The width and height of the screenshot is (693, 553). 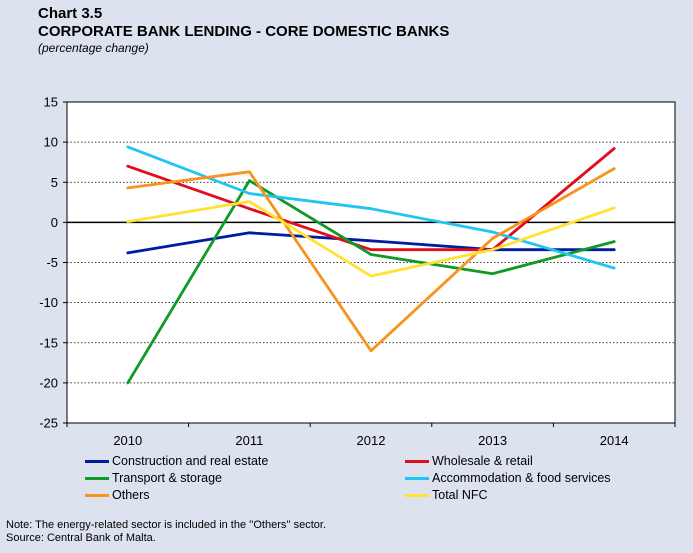 I want to click on legend-label: Wholesale & retail, so click(x=482, y=461).